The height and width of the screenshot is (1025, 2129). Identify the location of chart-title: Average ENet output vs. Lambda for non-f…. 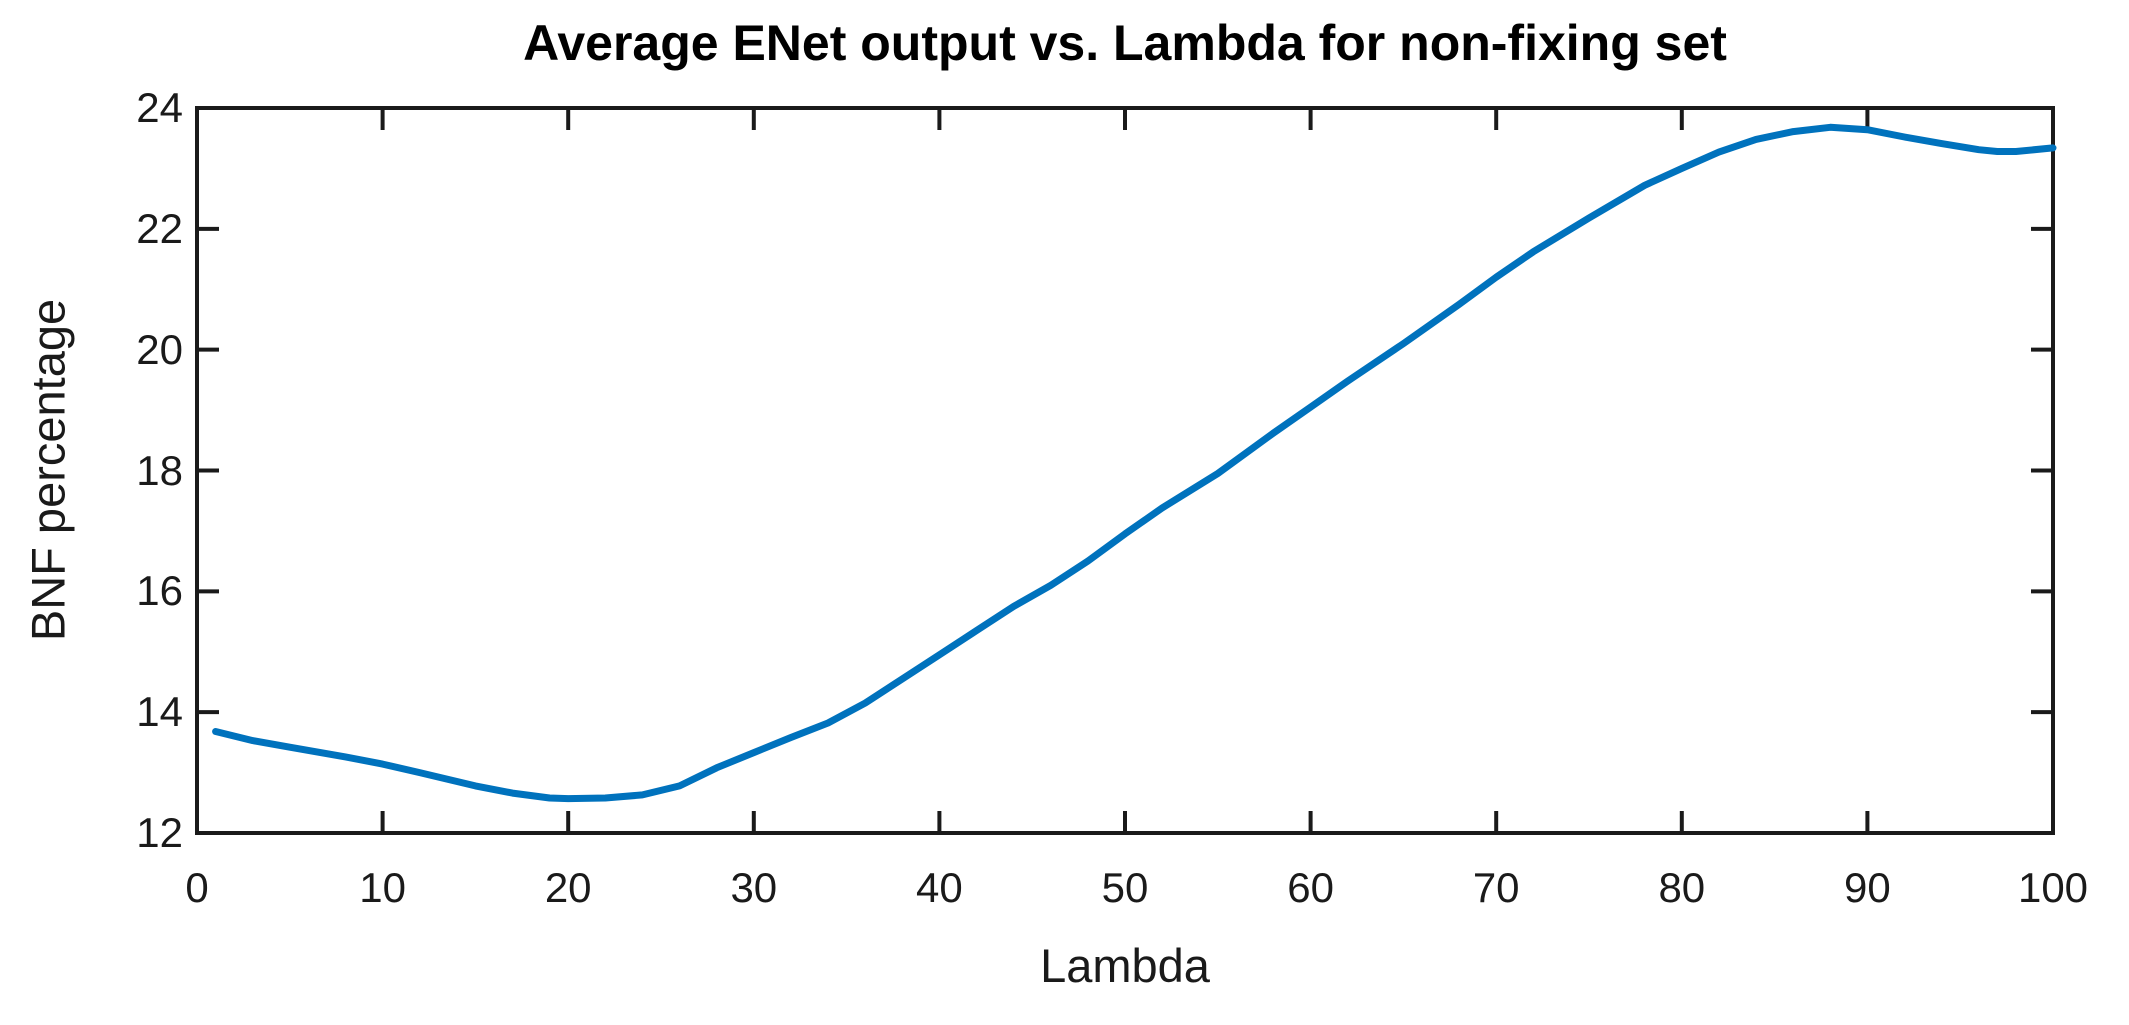
(1125, 43).